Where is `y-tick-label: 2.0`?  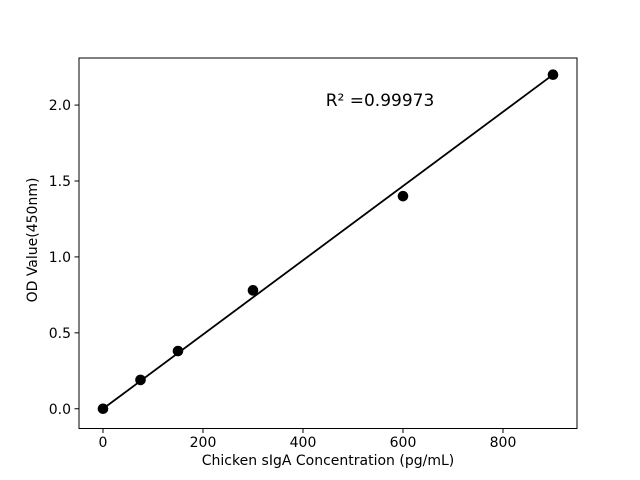 y-tick-label: 2.0 is located at coordinates (60, 106).